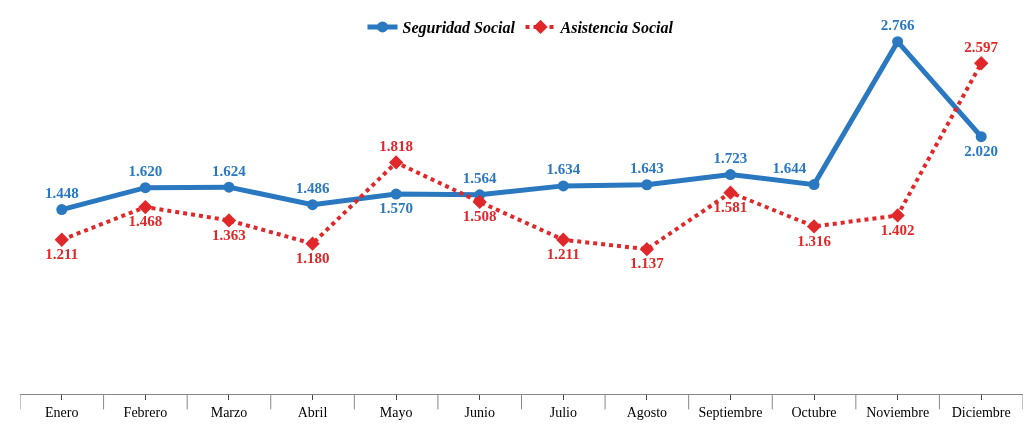  I want to click on x-tick-label: Julio, so click(563, 412).